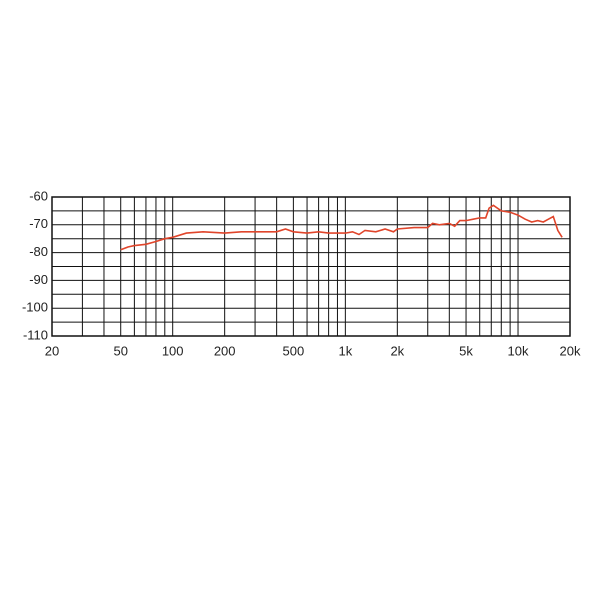 Image resolution: width=600 pixels, height=605 pixels. I want to click on x-tick-label: 200, so click(225, 350).